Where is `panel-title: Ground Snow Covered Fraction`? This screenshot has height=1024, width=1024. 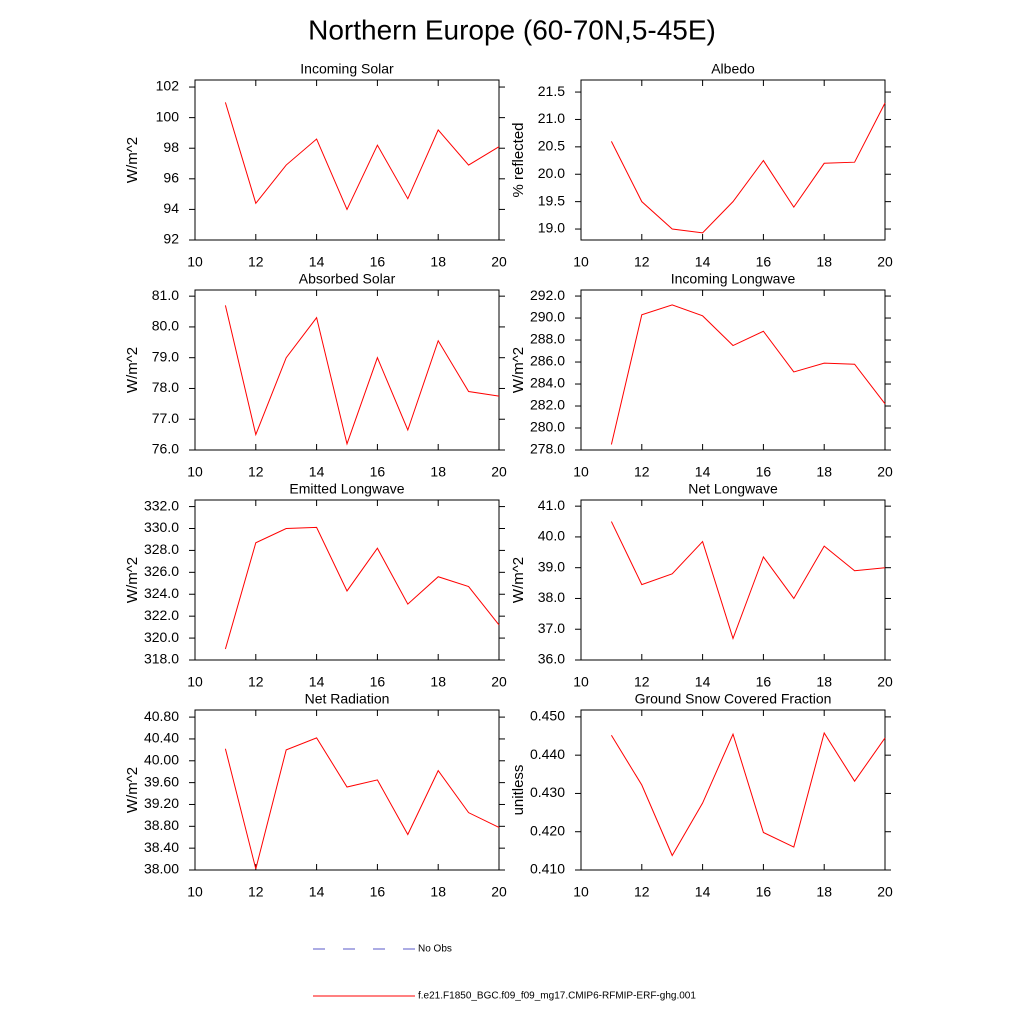 panel-title: Ground Snow Covered Fraction is located at coordinates (733, 699).